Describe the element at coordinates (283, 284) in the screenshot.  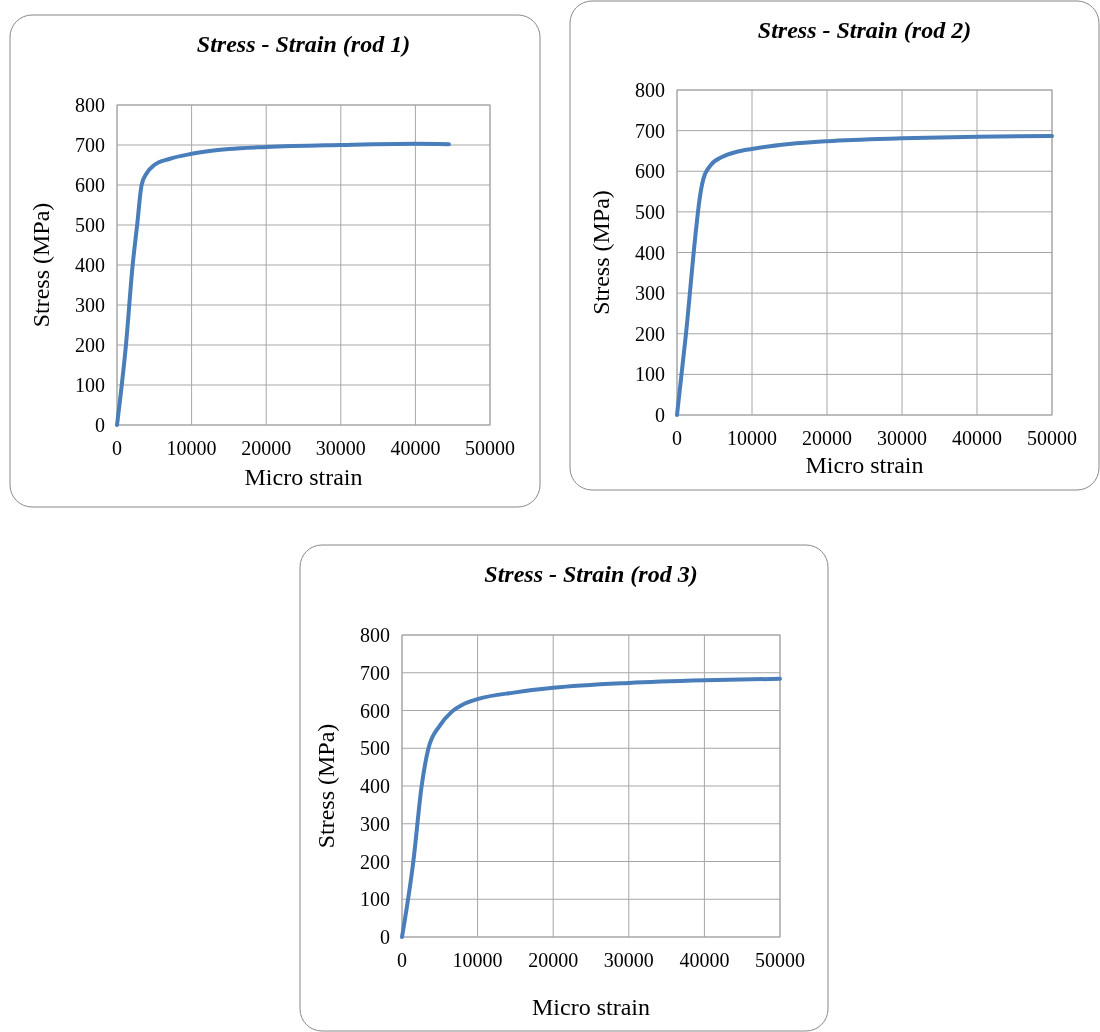
I see `line-series` at that location.